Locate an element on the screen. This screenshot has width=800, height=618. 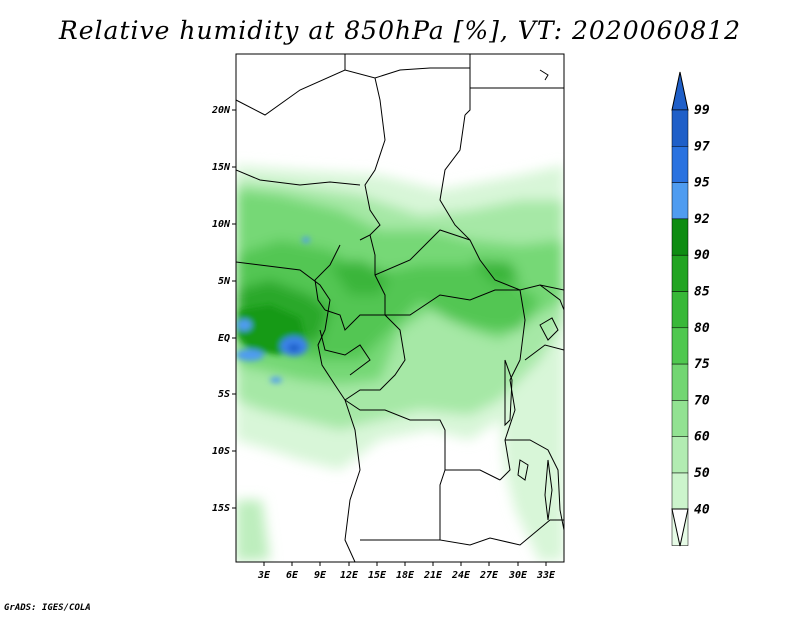
colorbar-label: 75 is located at coordinates (702, 364).